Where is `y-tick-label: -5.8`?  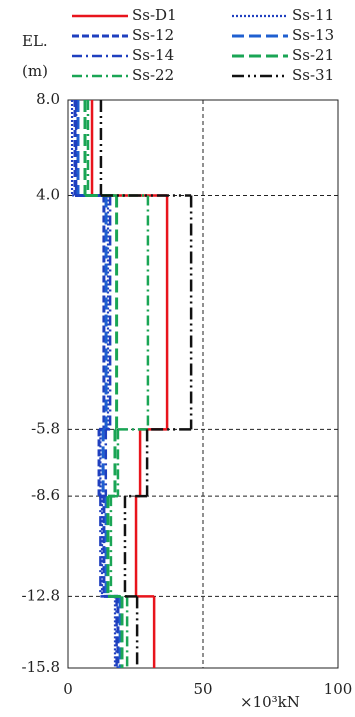 y-tick-label: -5.8 is located at coordinates (45, 428).